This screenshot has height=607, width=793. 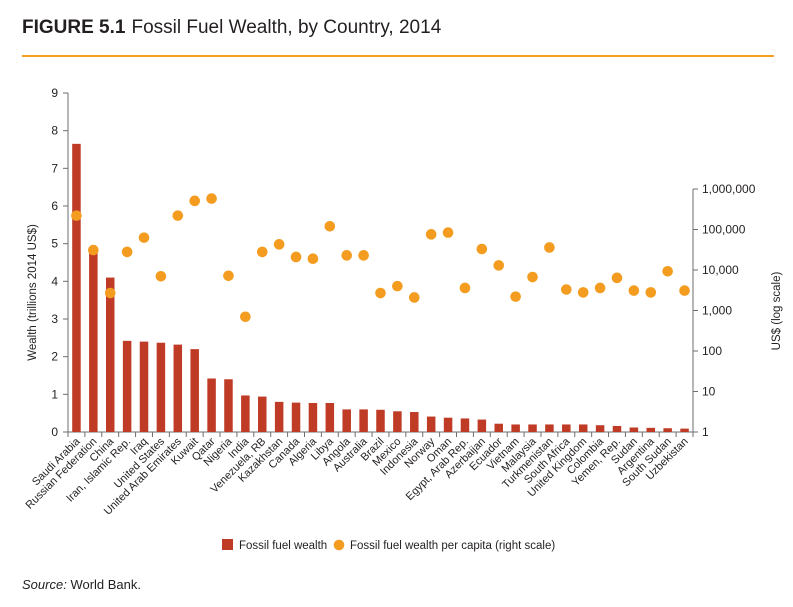 I want to click on left-tick-label: 5, so click(x=54, y=244).